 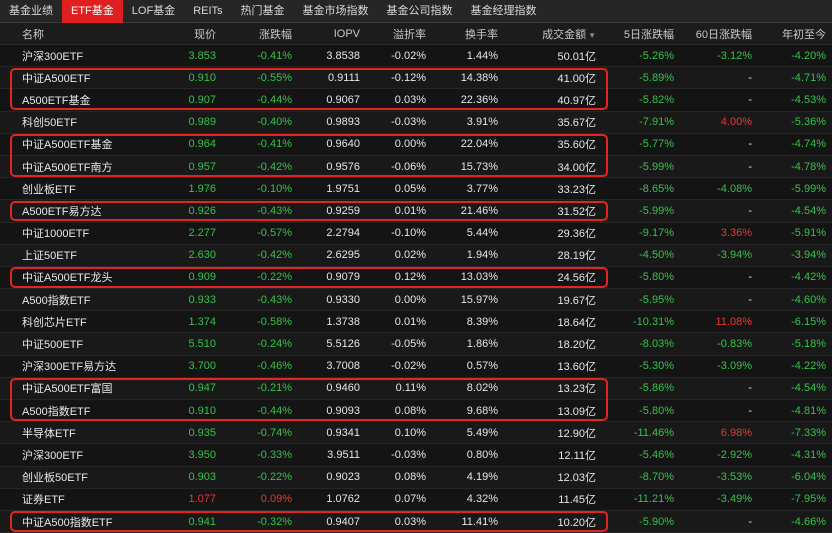 What do you see at coordinates (553, 300) in the screenshot?
I see `cell-amount: 19.67亿` at bounding box center [553, 300].